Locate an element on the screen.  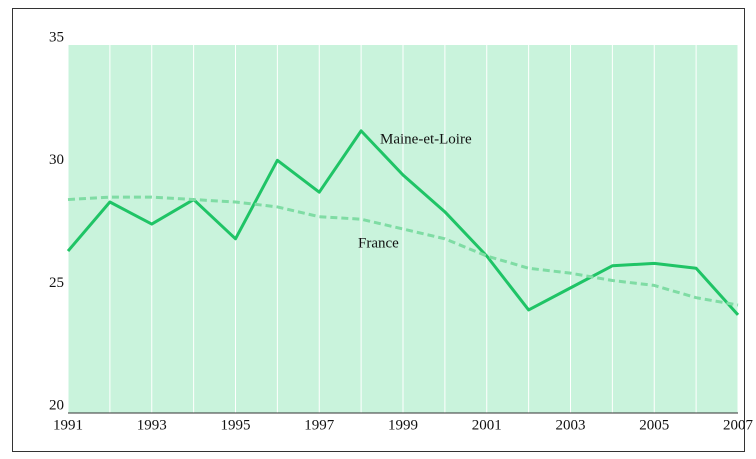
x-tick-label: 1991 is located at coordinates (68, 425).